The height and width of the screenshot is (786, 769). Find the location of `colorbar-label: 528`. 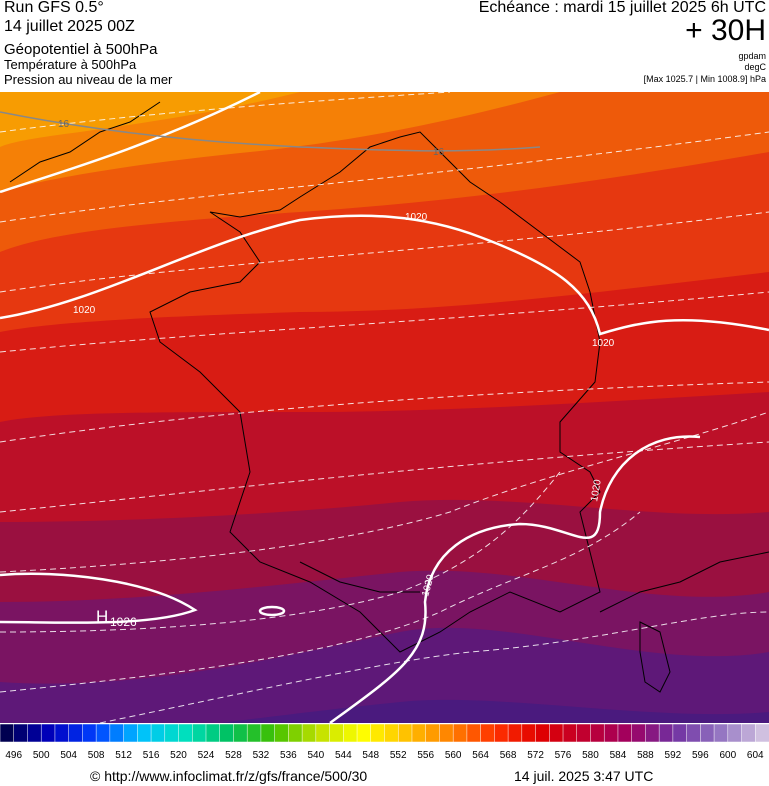

colorbar-label: 528 is located at coordinates (233, 755).